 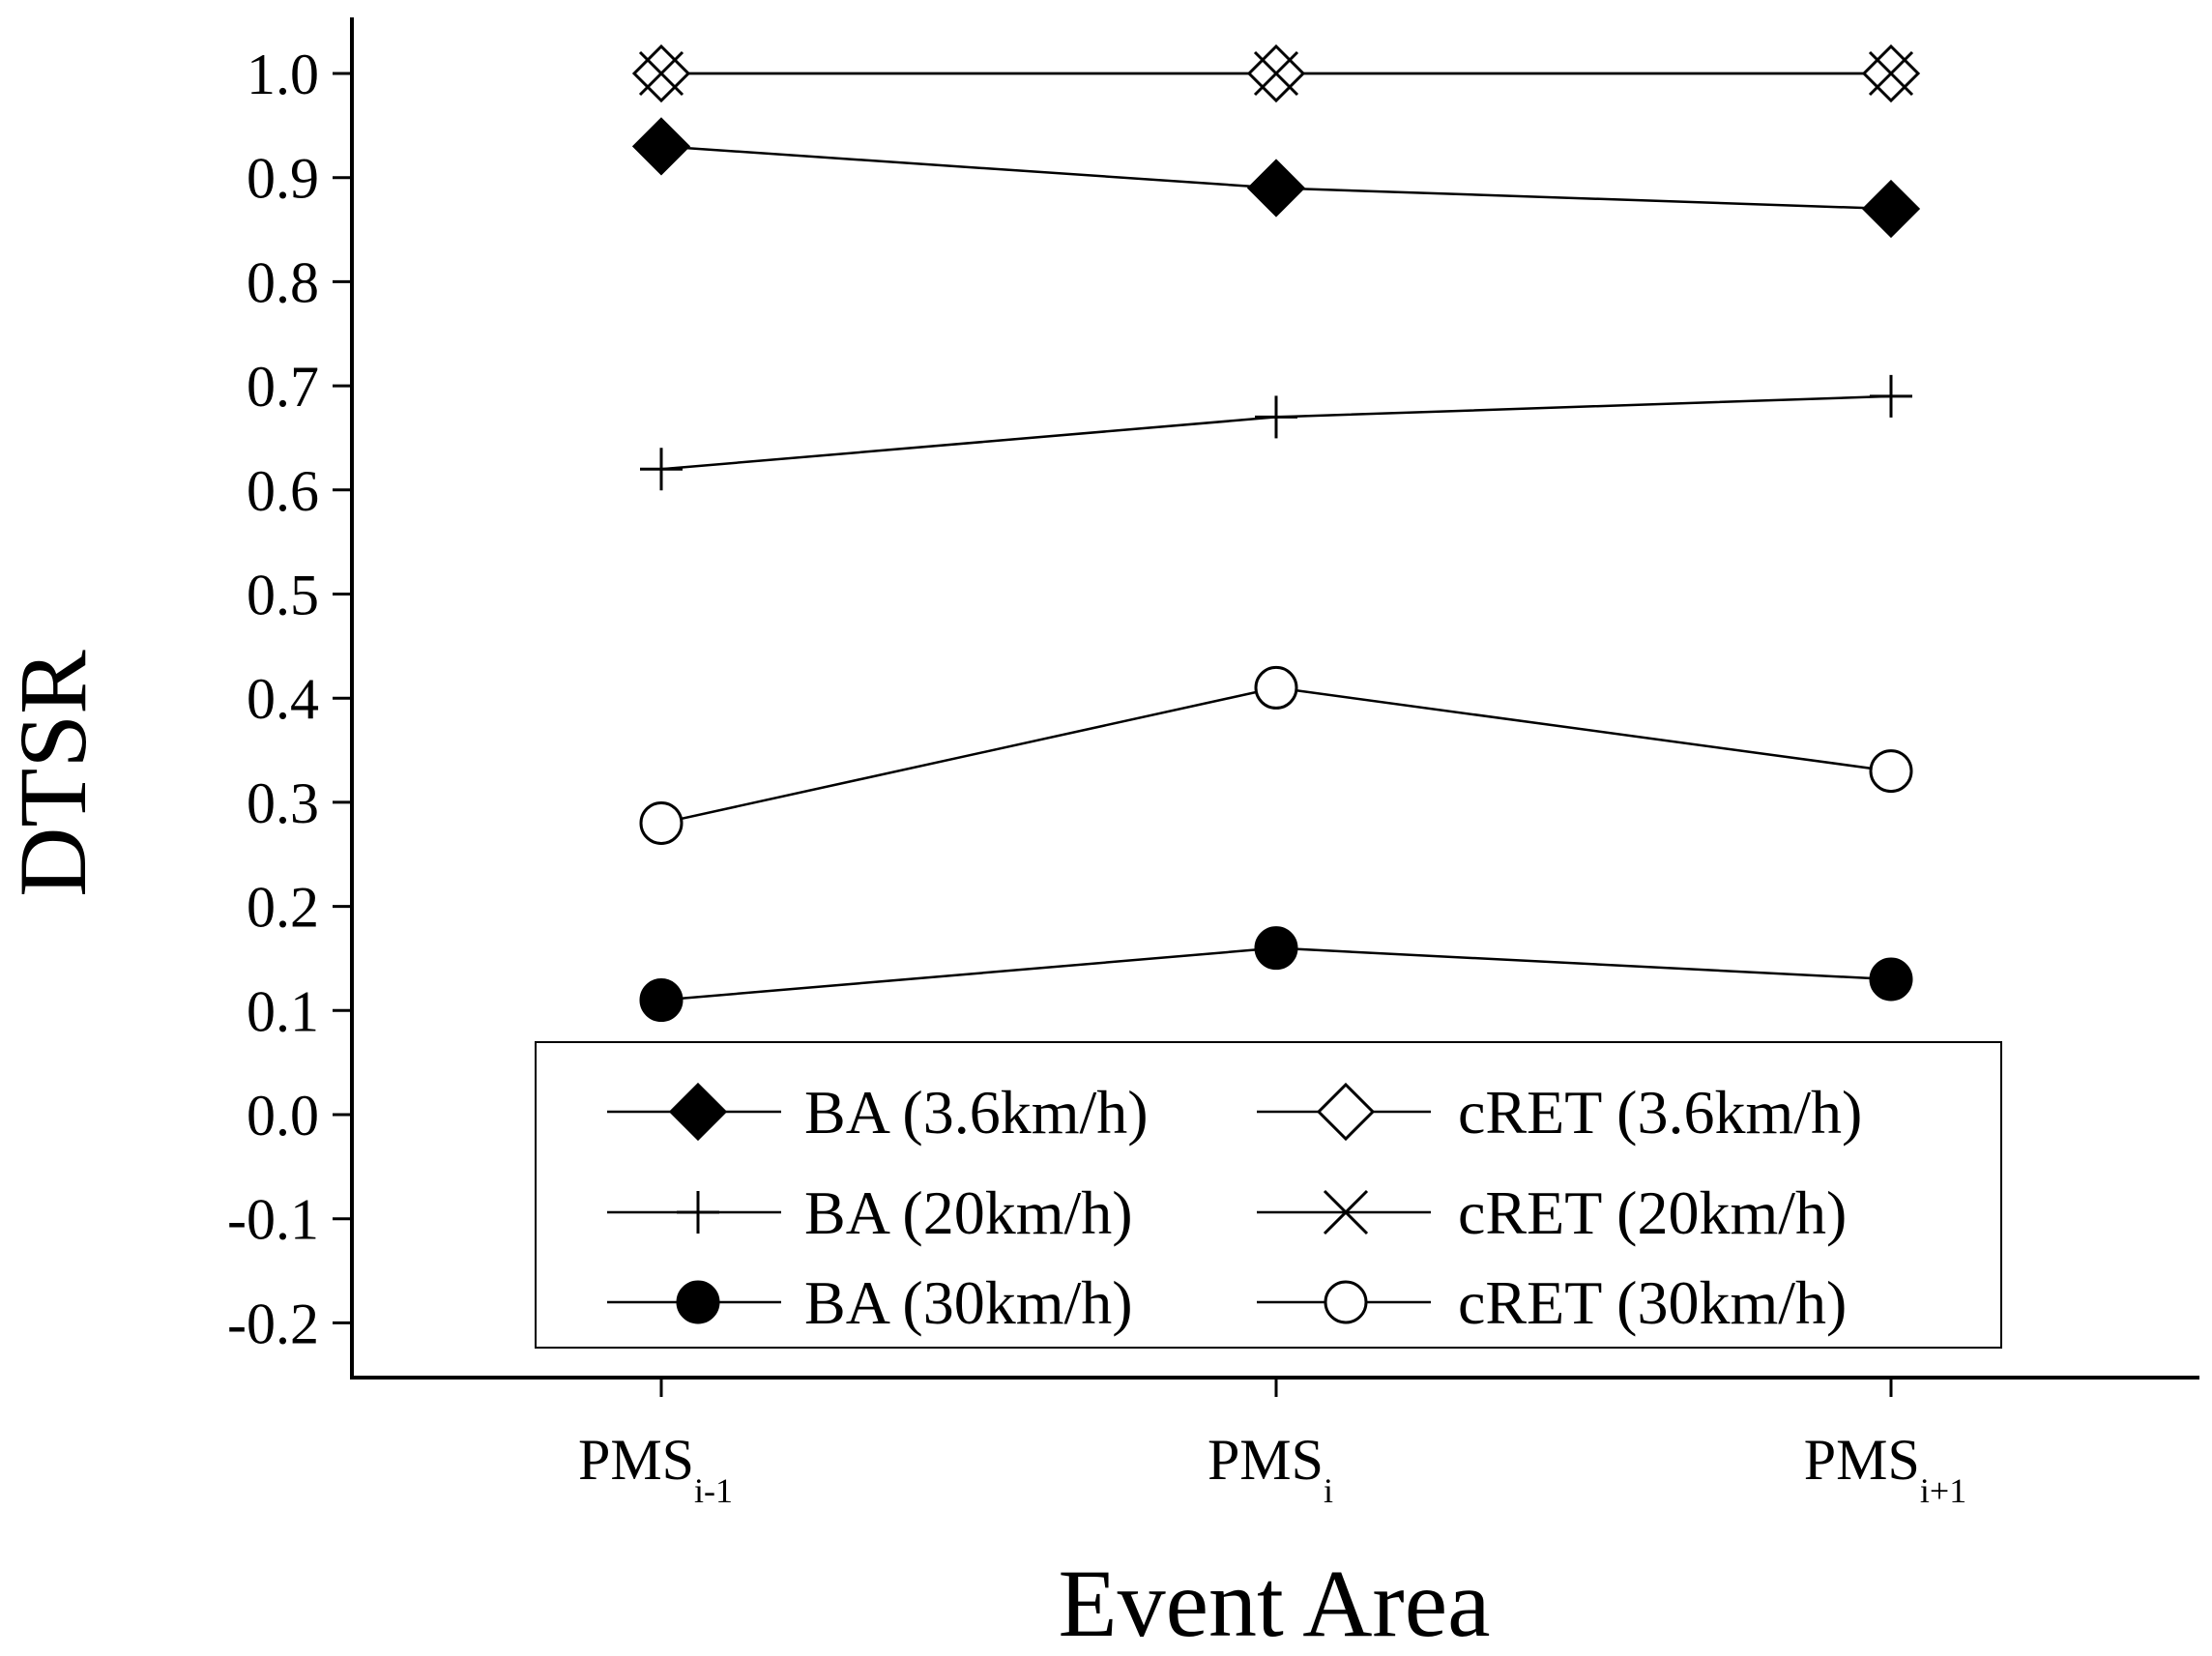 I want to click on y-tick-label: 0.6, so click(x=283, y=491).